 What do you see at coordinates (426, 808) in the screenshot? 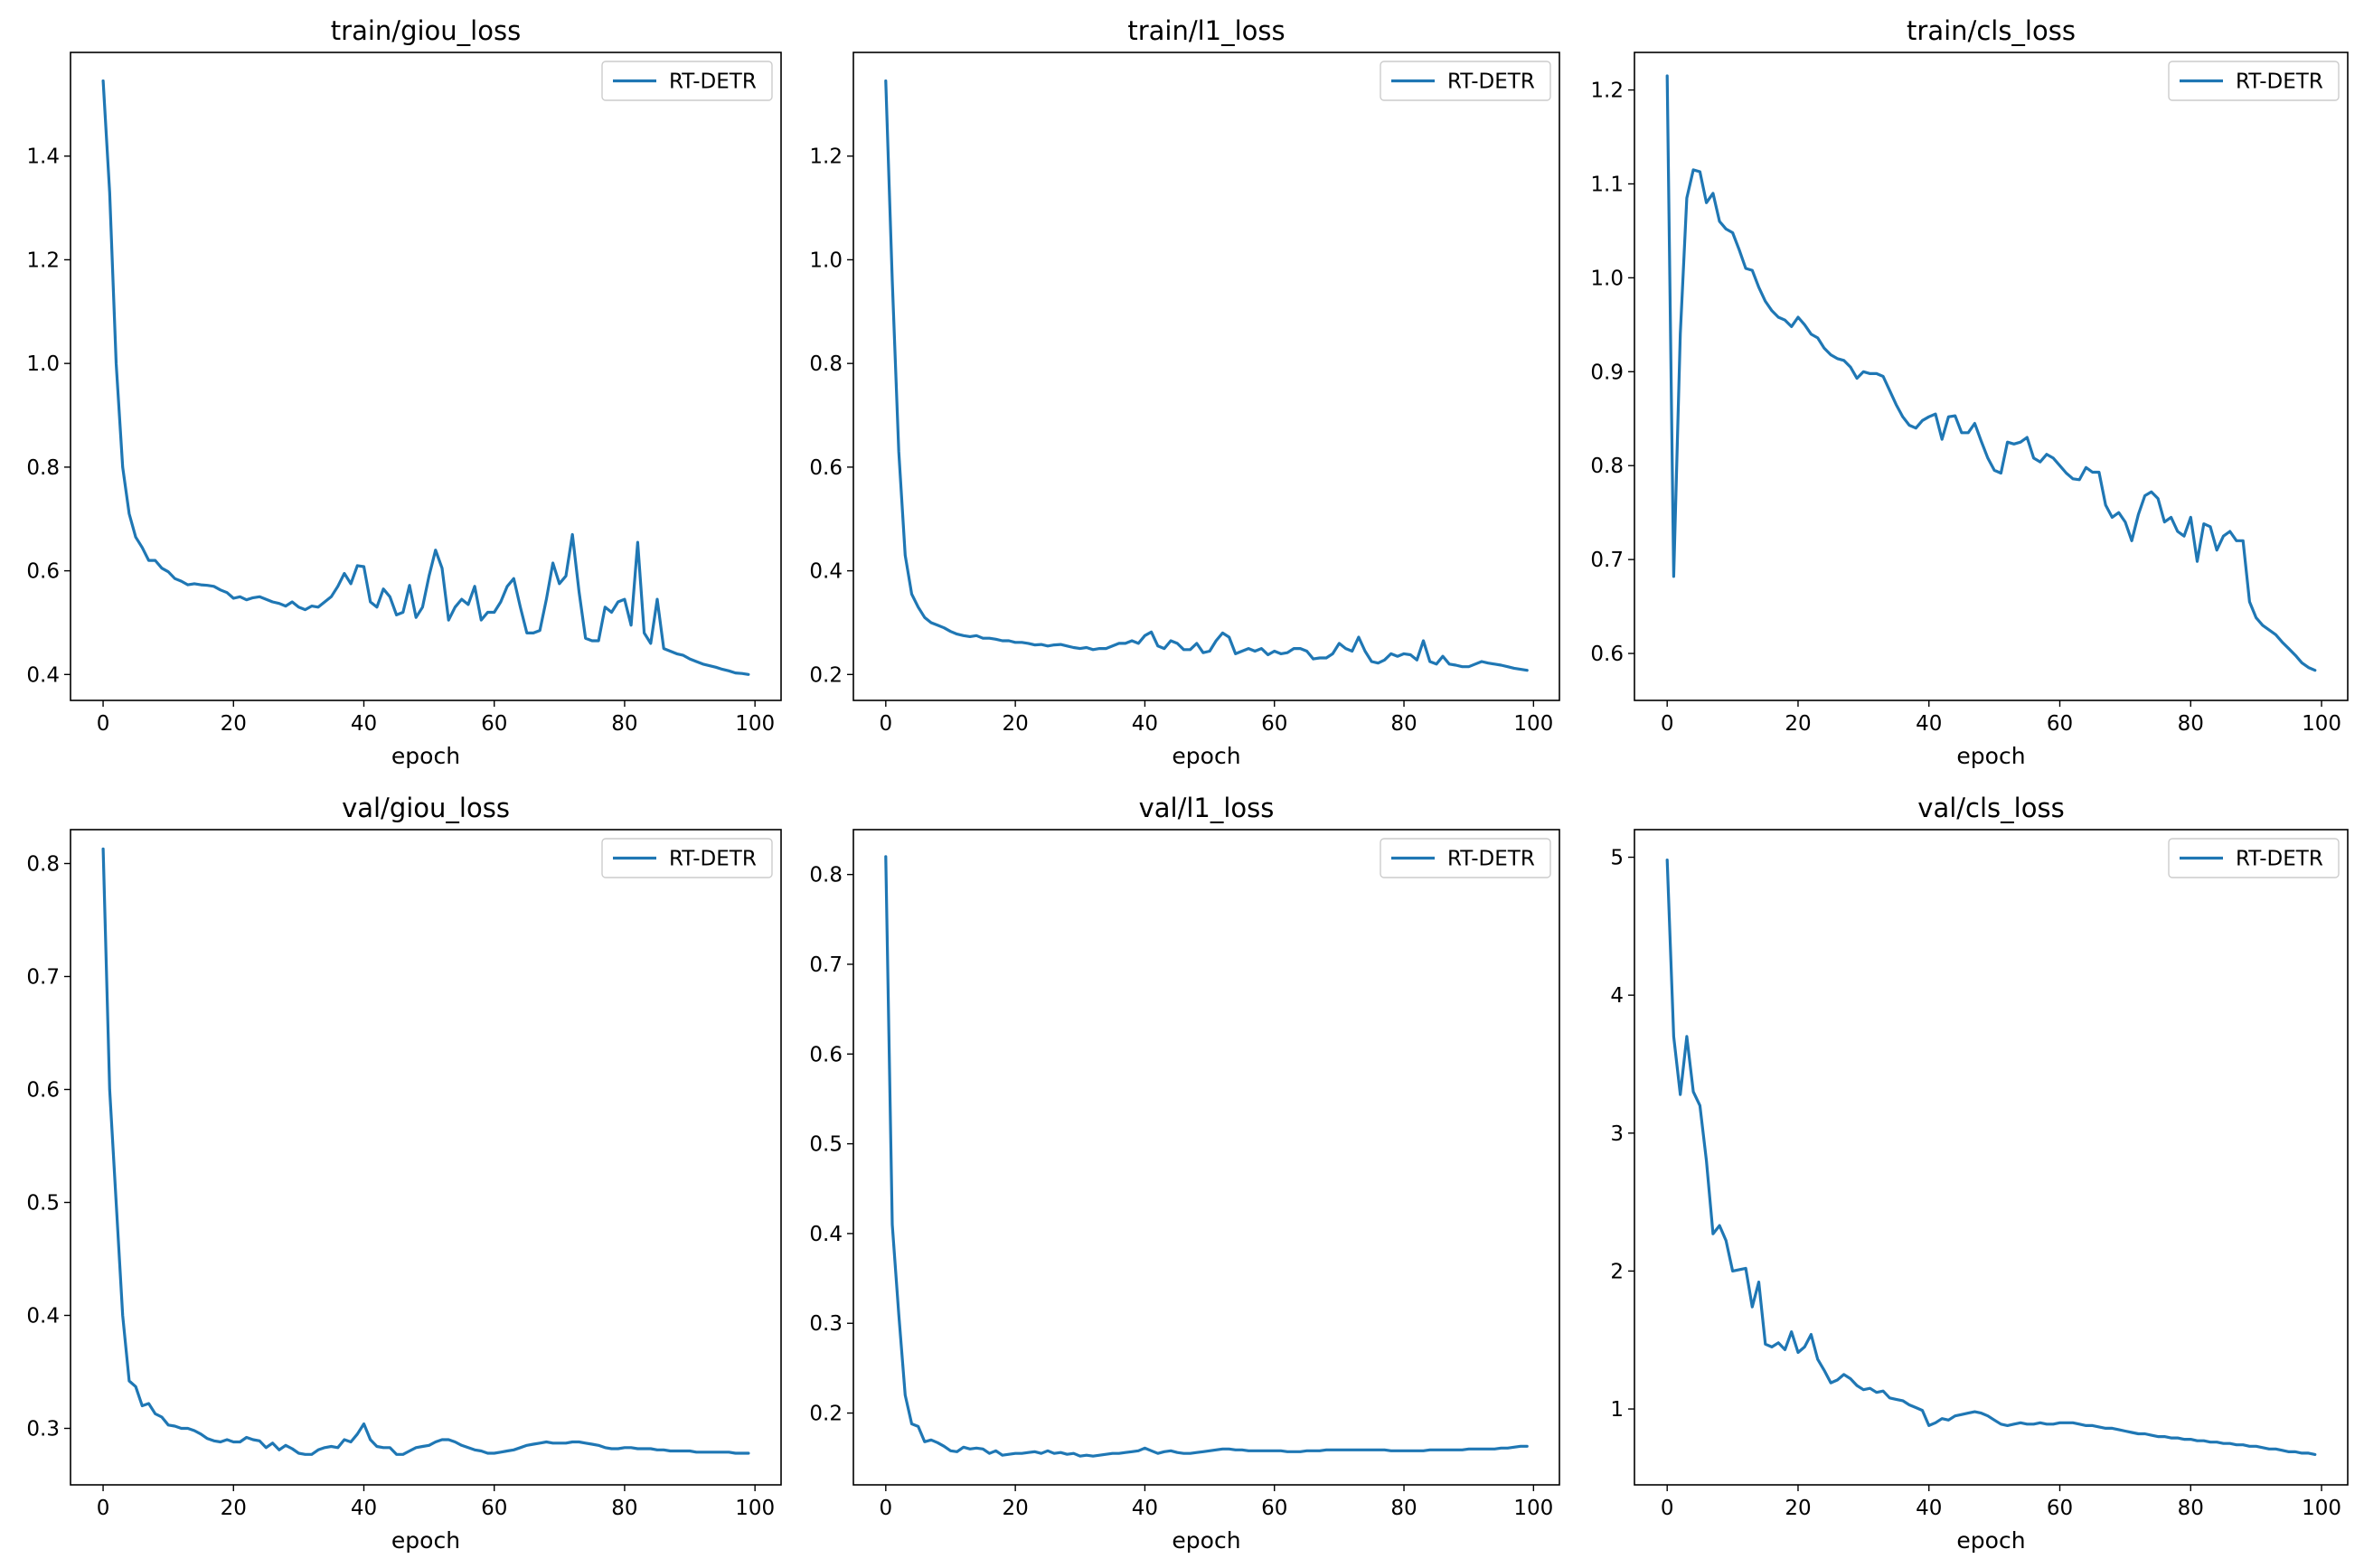
I see `chart-title: val/giou_loss` at bounding box center [426, 808].